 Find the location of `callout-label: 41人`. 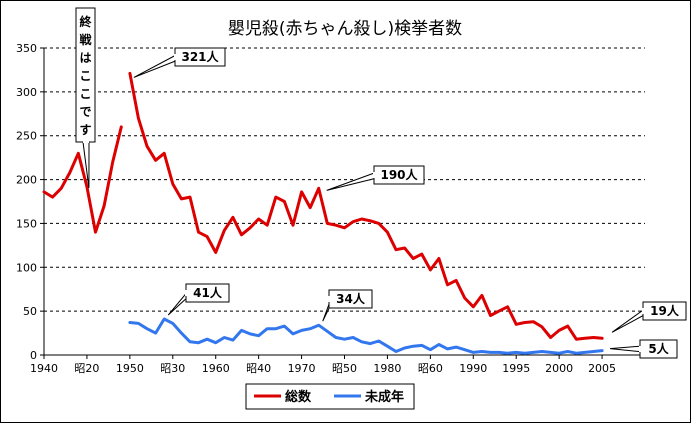

callout-label: 41人 is located at coordinates (208, 292).